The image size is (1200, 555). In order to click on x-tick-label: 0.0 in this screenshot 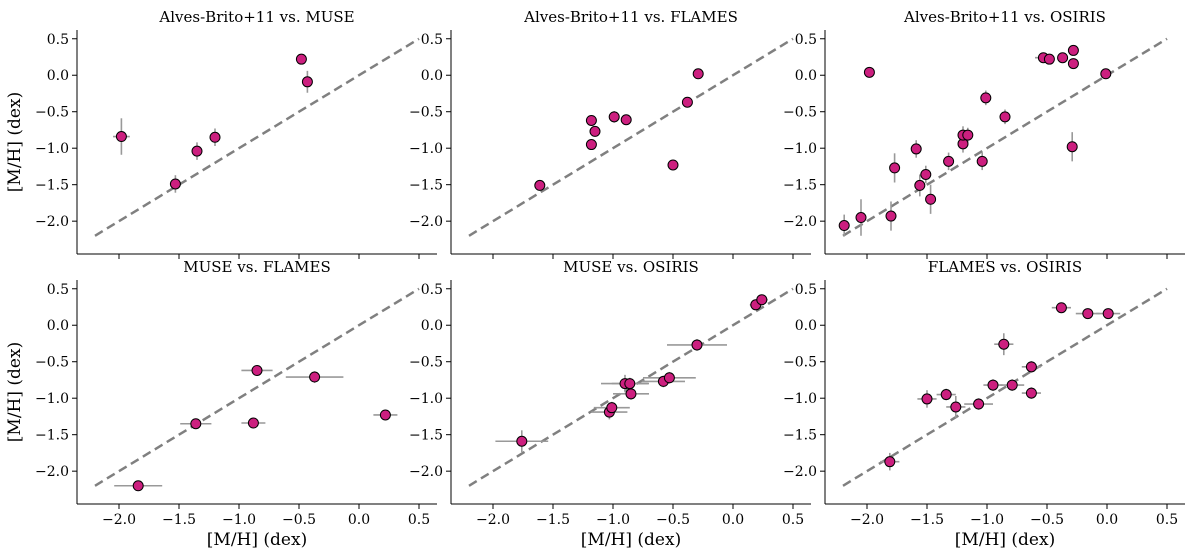, I will do `click(1107, 520)`.